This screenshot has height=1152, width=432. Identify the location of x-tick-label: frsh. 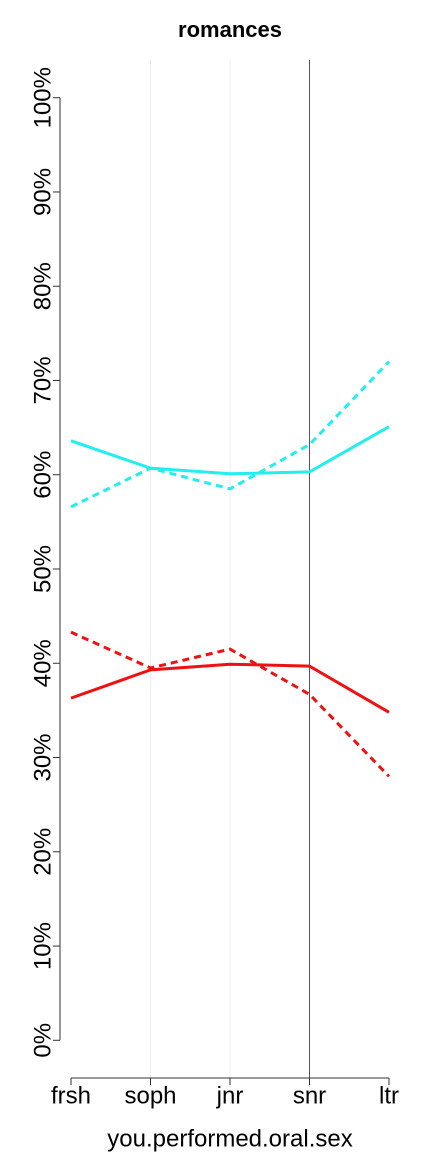
(71, 1095).